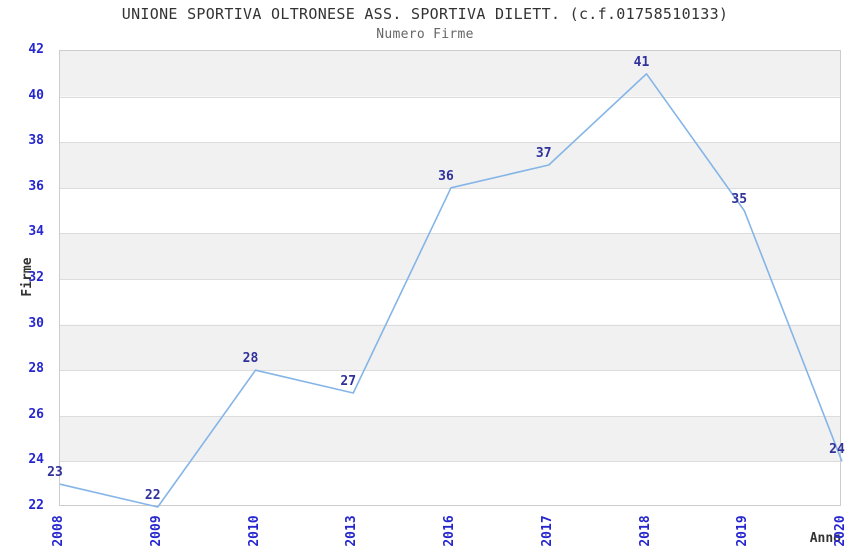 This screenshot has width=850, height=550. What do you see at coordinates (36, 460) in the screenshot?
I see `y-tick-label: 24` at bounding box center [36, 460].